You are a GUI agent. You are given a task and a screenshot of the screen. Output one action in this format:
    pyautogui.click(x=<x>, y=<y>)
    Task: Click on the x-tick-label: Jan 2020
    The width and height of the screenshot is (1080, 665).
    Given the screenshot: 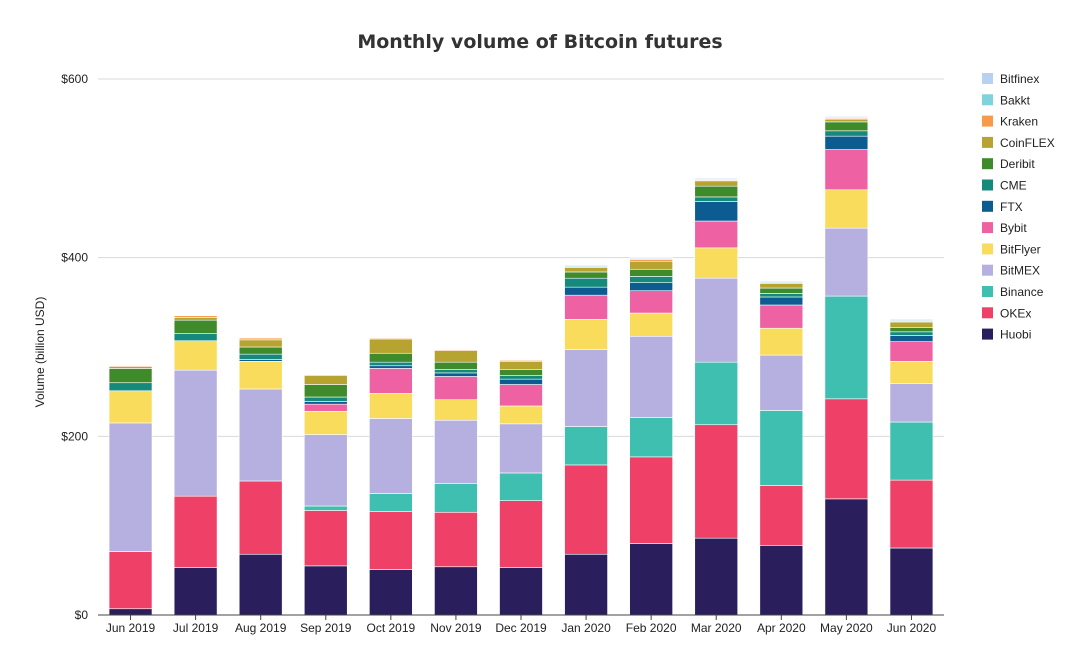 What is the action you would take?
    pyautogui.click(x=586, y=628)
    